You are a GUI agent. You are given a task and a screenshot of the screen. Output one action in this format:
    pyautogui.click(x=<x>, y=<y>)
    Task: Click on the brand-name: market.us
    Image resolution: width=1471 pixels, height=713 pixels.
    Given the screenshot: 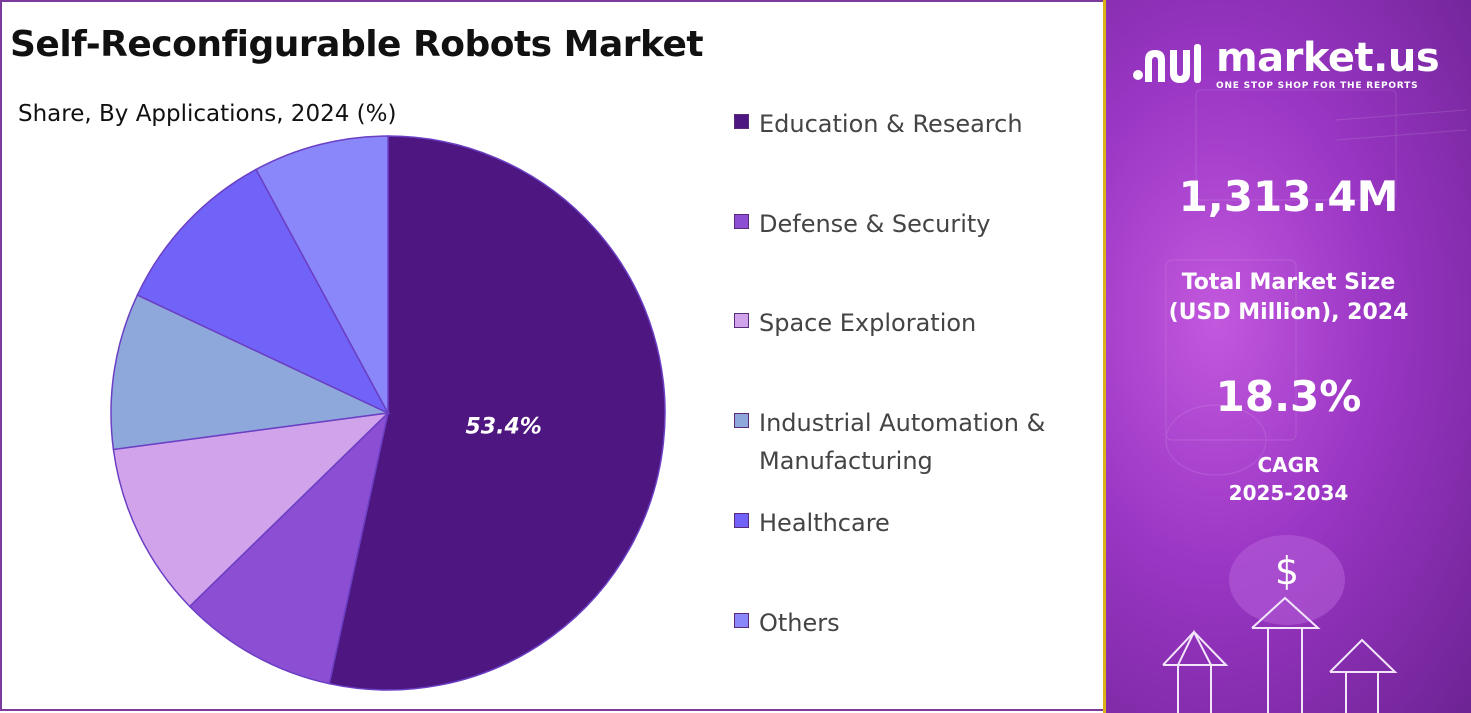 What is the action you would take?
    pyautogui.click(x=1328, y=58)
    